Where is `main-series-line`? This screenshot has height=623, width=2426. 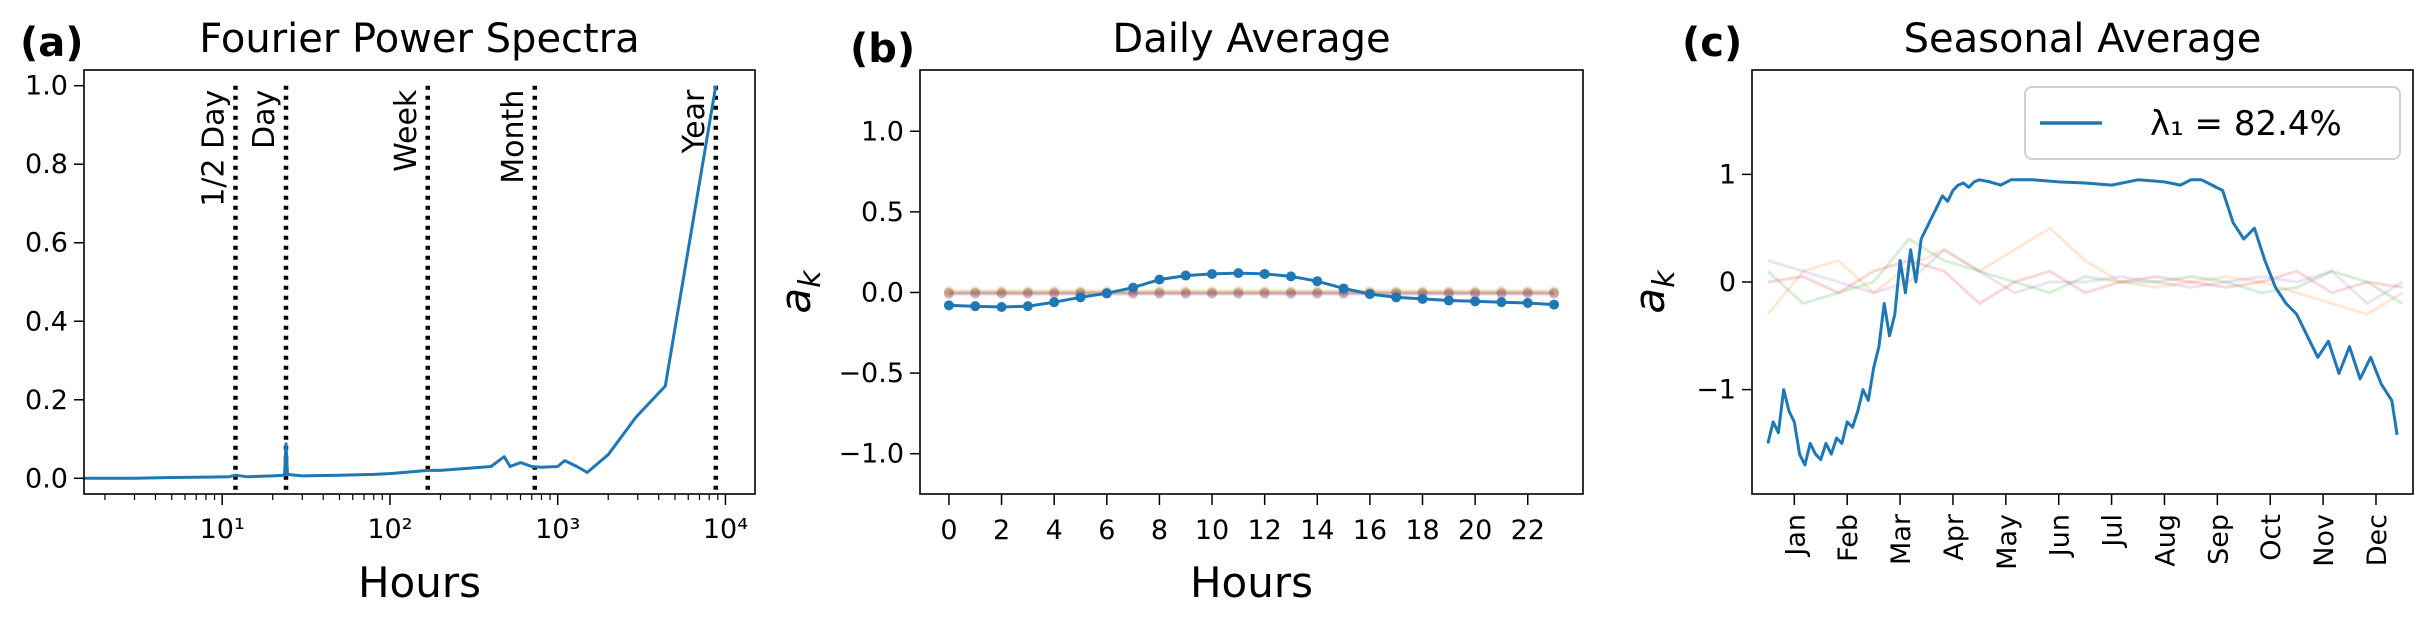
main-series-line is located at coordinates (2082, 322).